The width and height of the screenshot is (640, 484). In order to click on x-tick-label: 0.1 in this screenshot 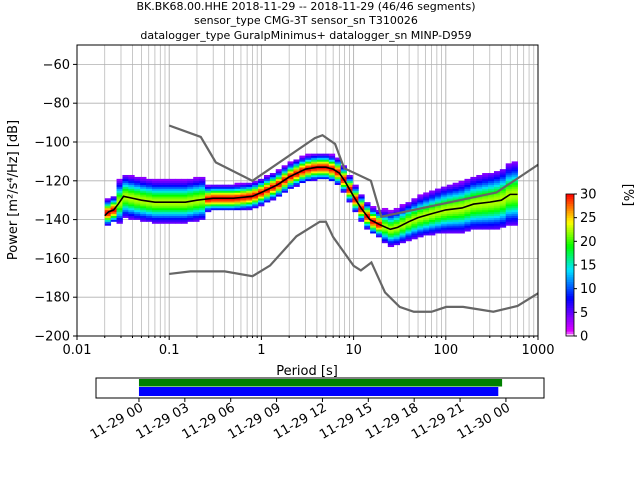, I will do `click(169, 350)`.